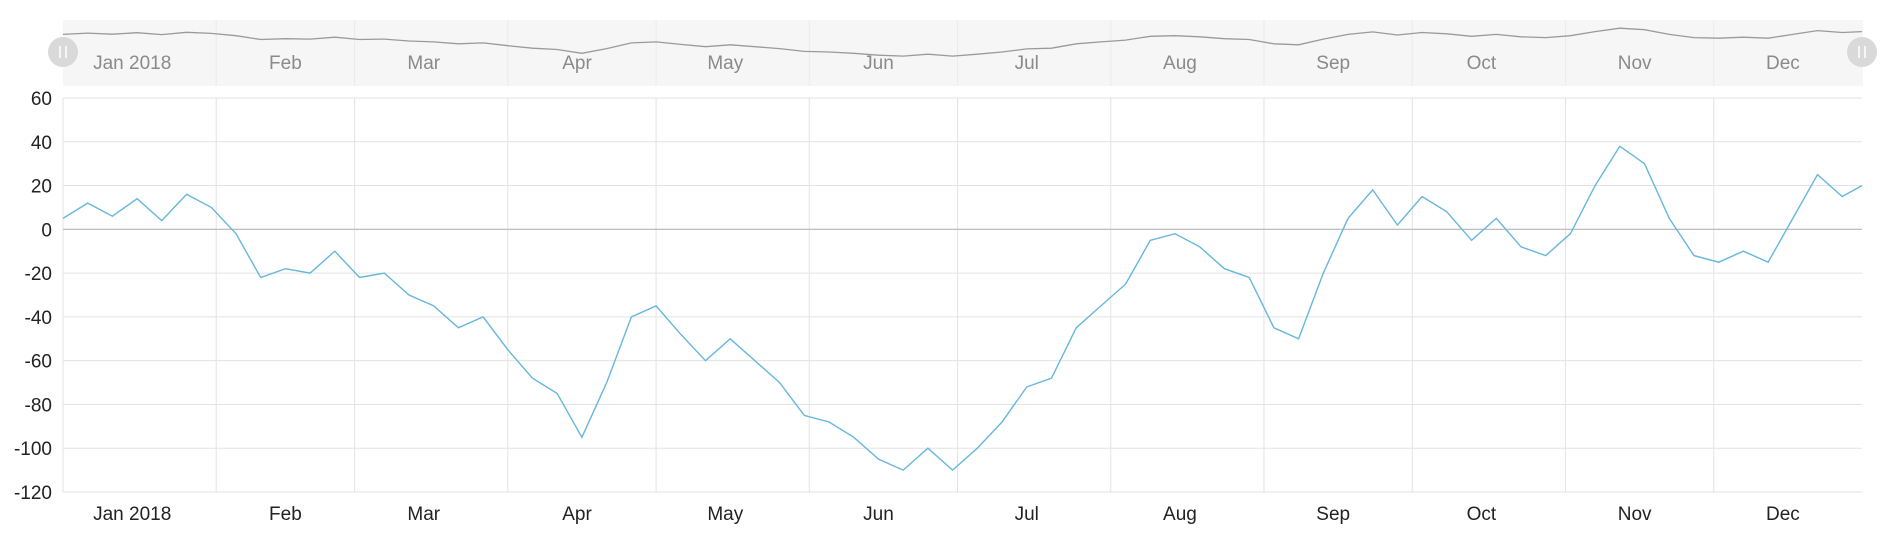 The height and width of the screenshot is (544, 1883). Describe the element at coordinates (33, 493) in the screenshot. I see `y-tick-label: -120` at that location.